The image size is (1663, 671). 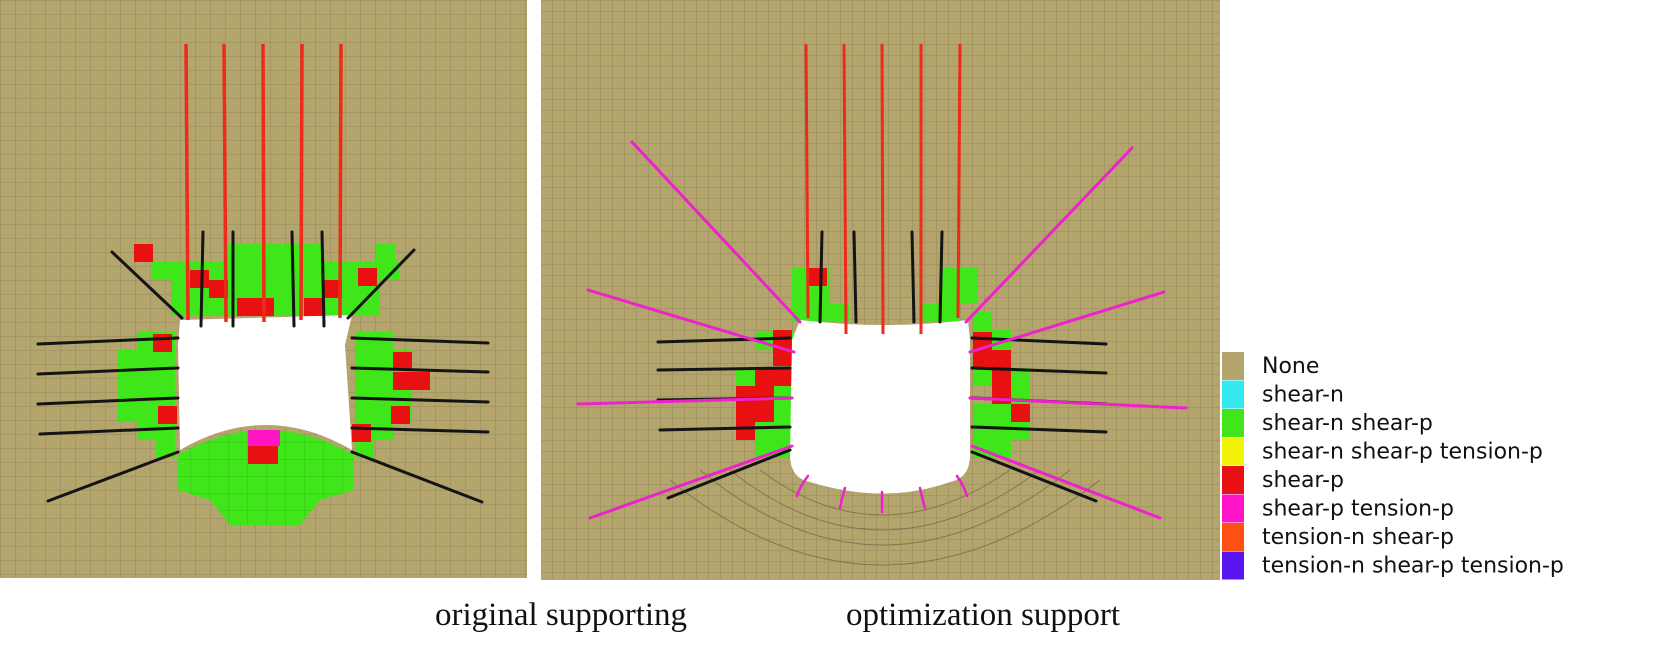 I want to click on tunnel-cavity-right, so click(x=880, y=407).